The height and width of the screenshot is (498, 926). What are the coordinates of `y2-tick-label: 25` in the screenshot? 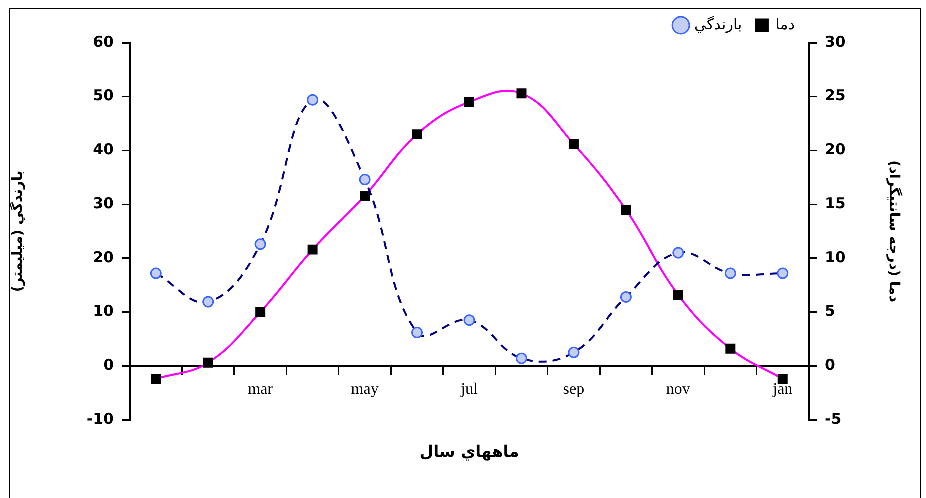 It's located at (835, 95).